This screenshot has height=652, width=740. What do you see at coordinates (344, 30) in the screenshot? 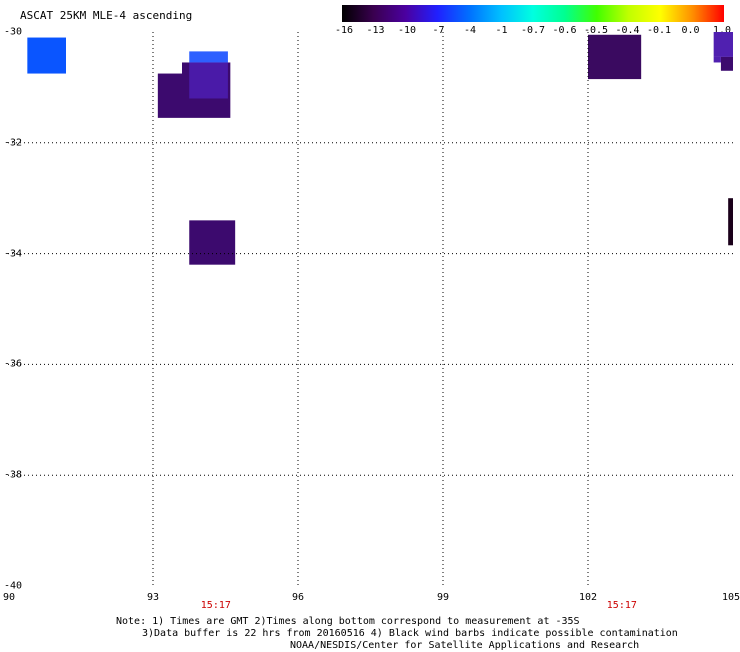
I see `colorbar-label: -16` at bounding box center [344, 30].